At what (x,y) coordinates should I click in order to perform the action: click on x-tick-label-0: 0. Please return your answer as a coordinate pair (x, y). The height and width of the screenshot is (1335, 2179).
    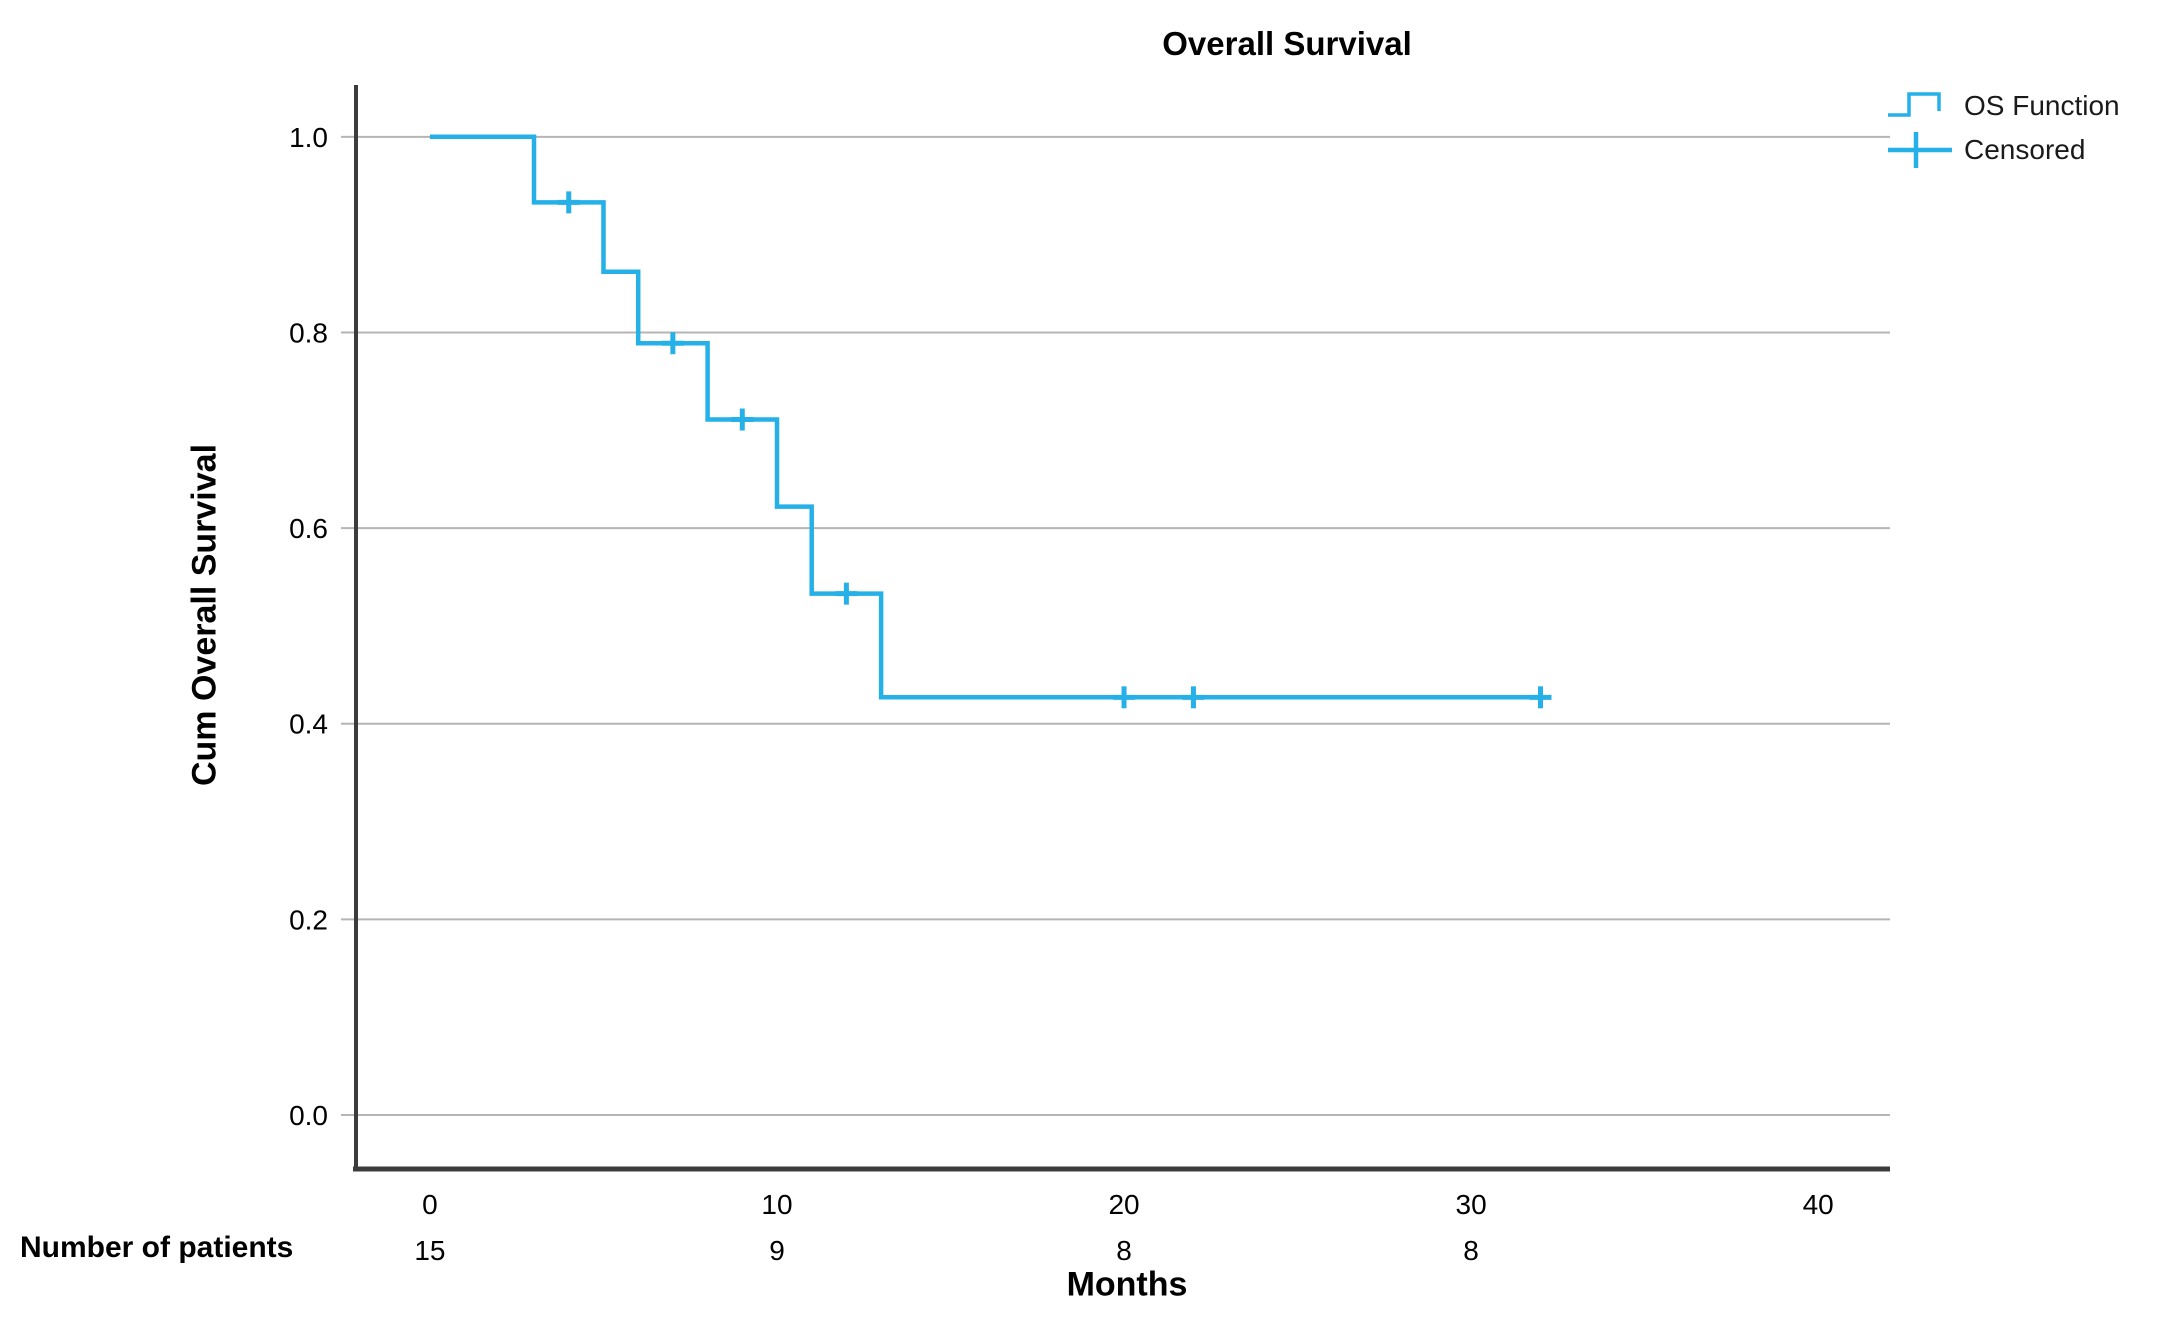
    Looking at the image, I should click on (430, 1204).